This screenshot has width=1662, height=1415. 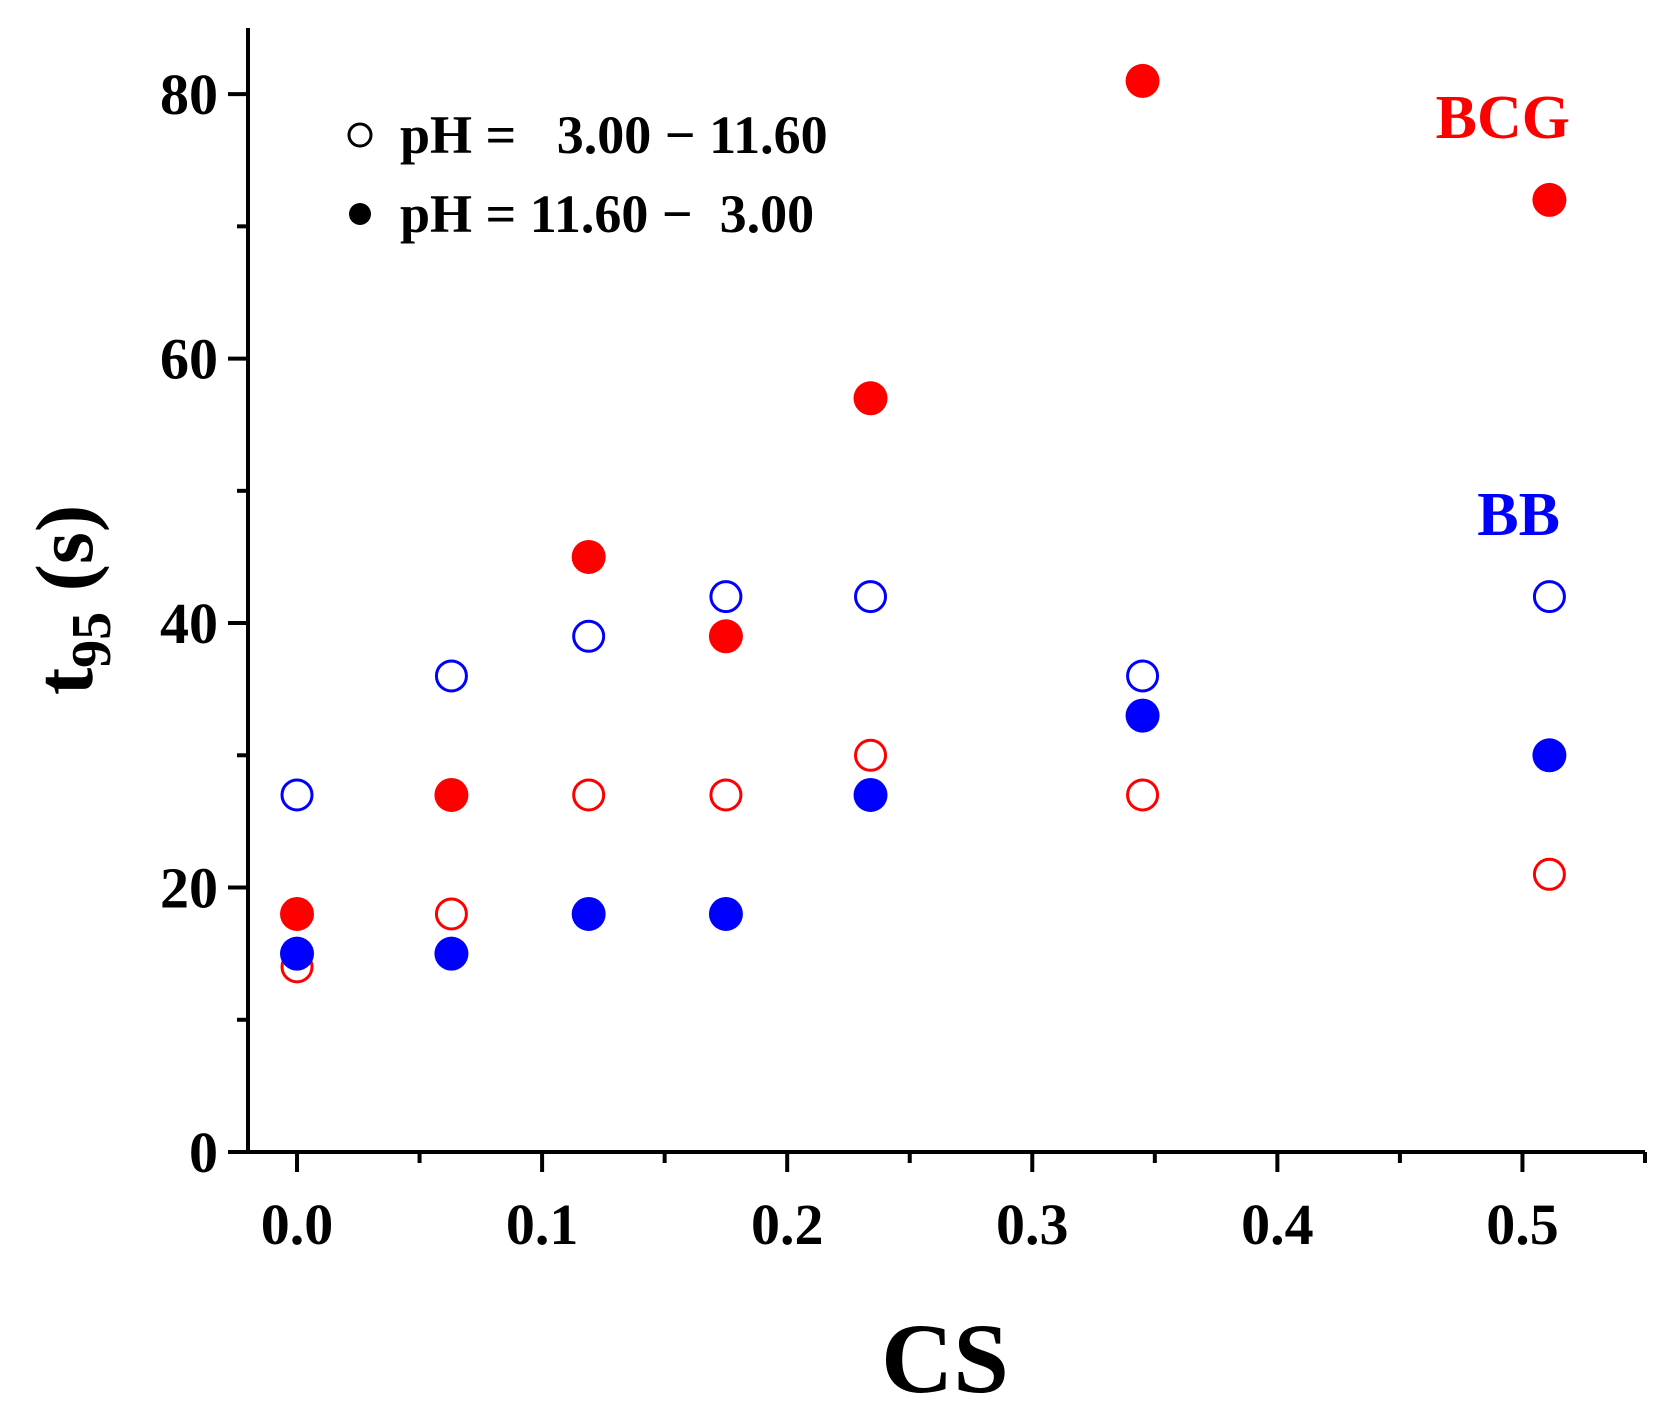 What do you see at coordinates (787, 1224) in the screenshot?
I see `x-tick-label: 0.2` at bounding box center [787, 1224].